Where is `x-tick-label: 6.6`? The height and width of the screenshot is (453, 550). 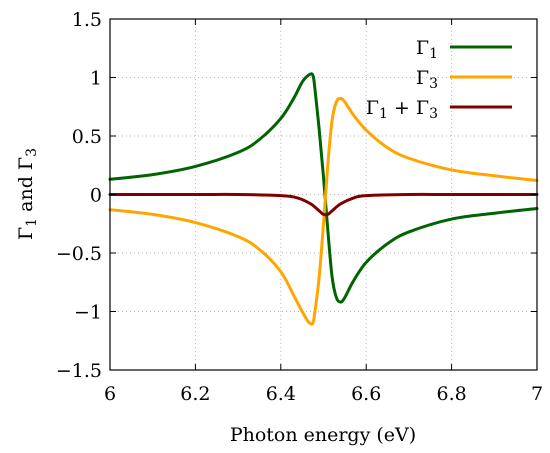
x-tick-label: 6.6 is located at coordinates (366, 394).